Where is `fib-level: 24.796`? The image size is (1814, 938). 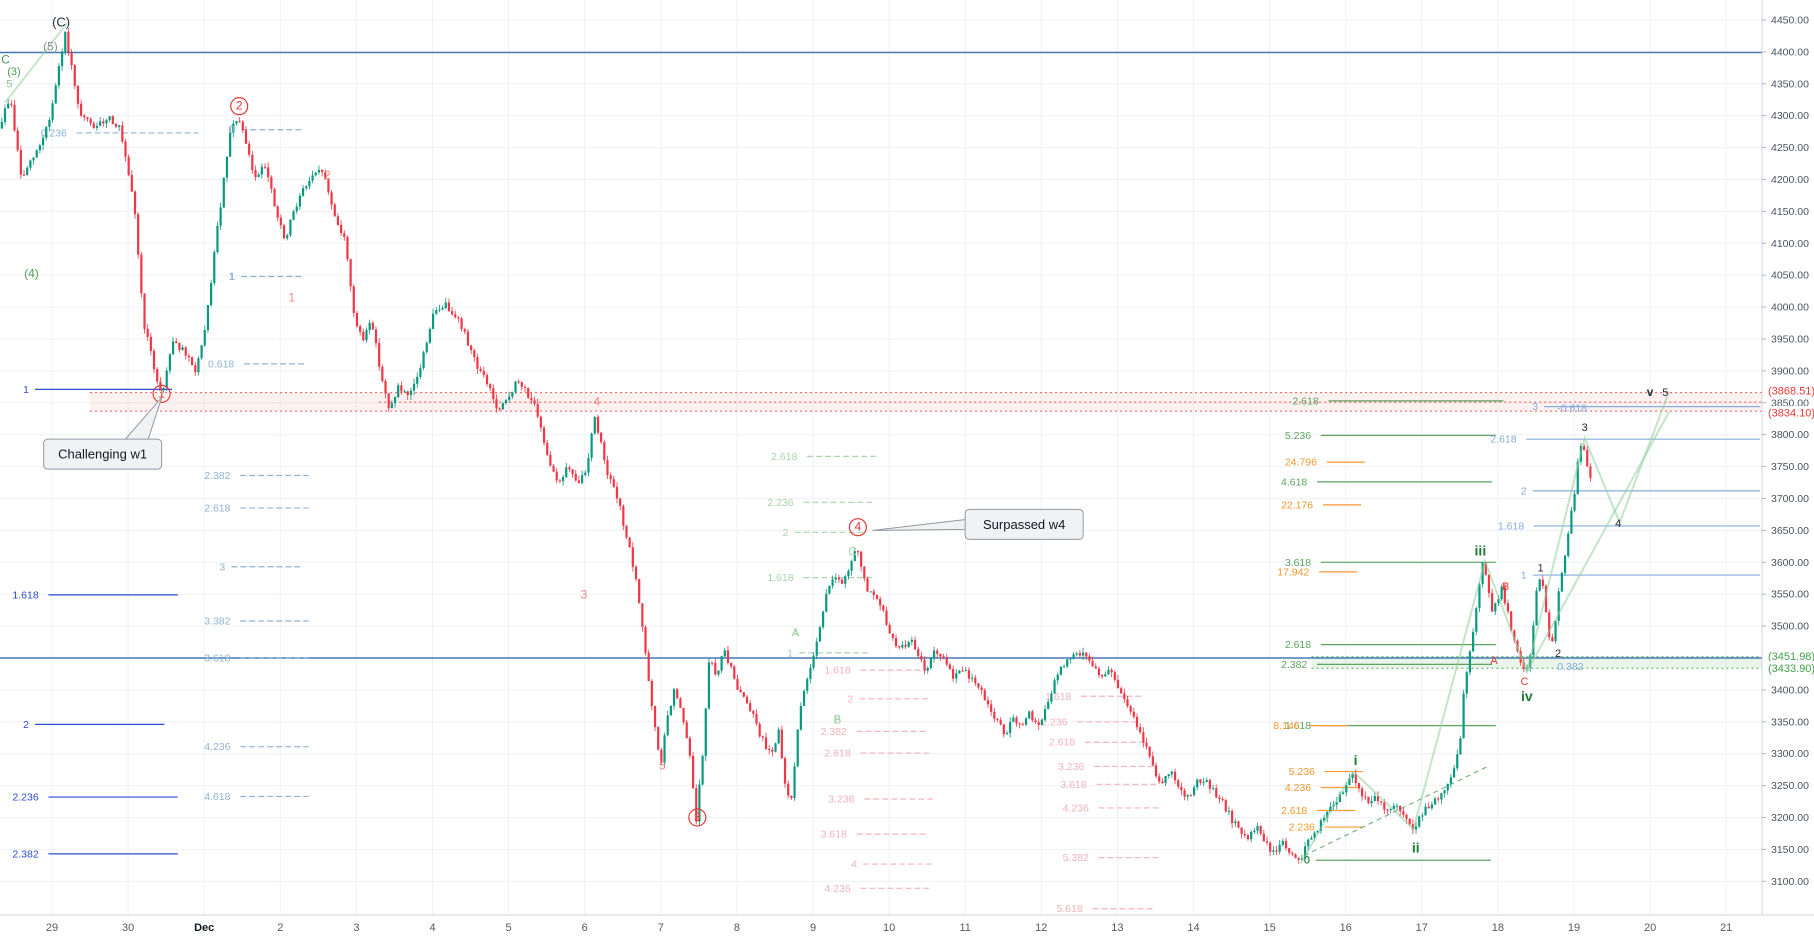
fib-level: 24.796 is located at coordinates (1325, 463).